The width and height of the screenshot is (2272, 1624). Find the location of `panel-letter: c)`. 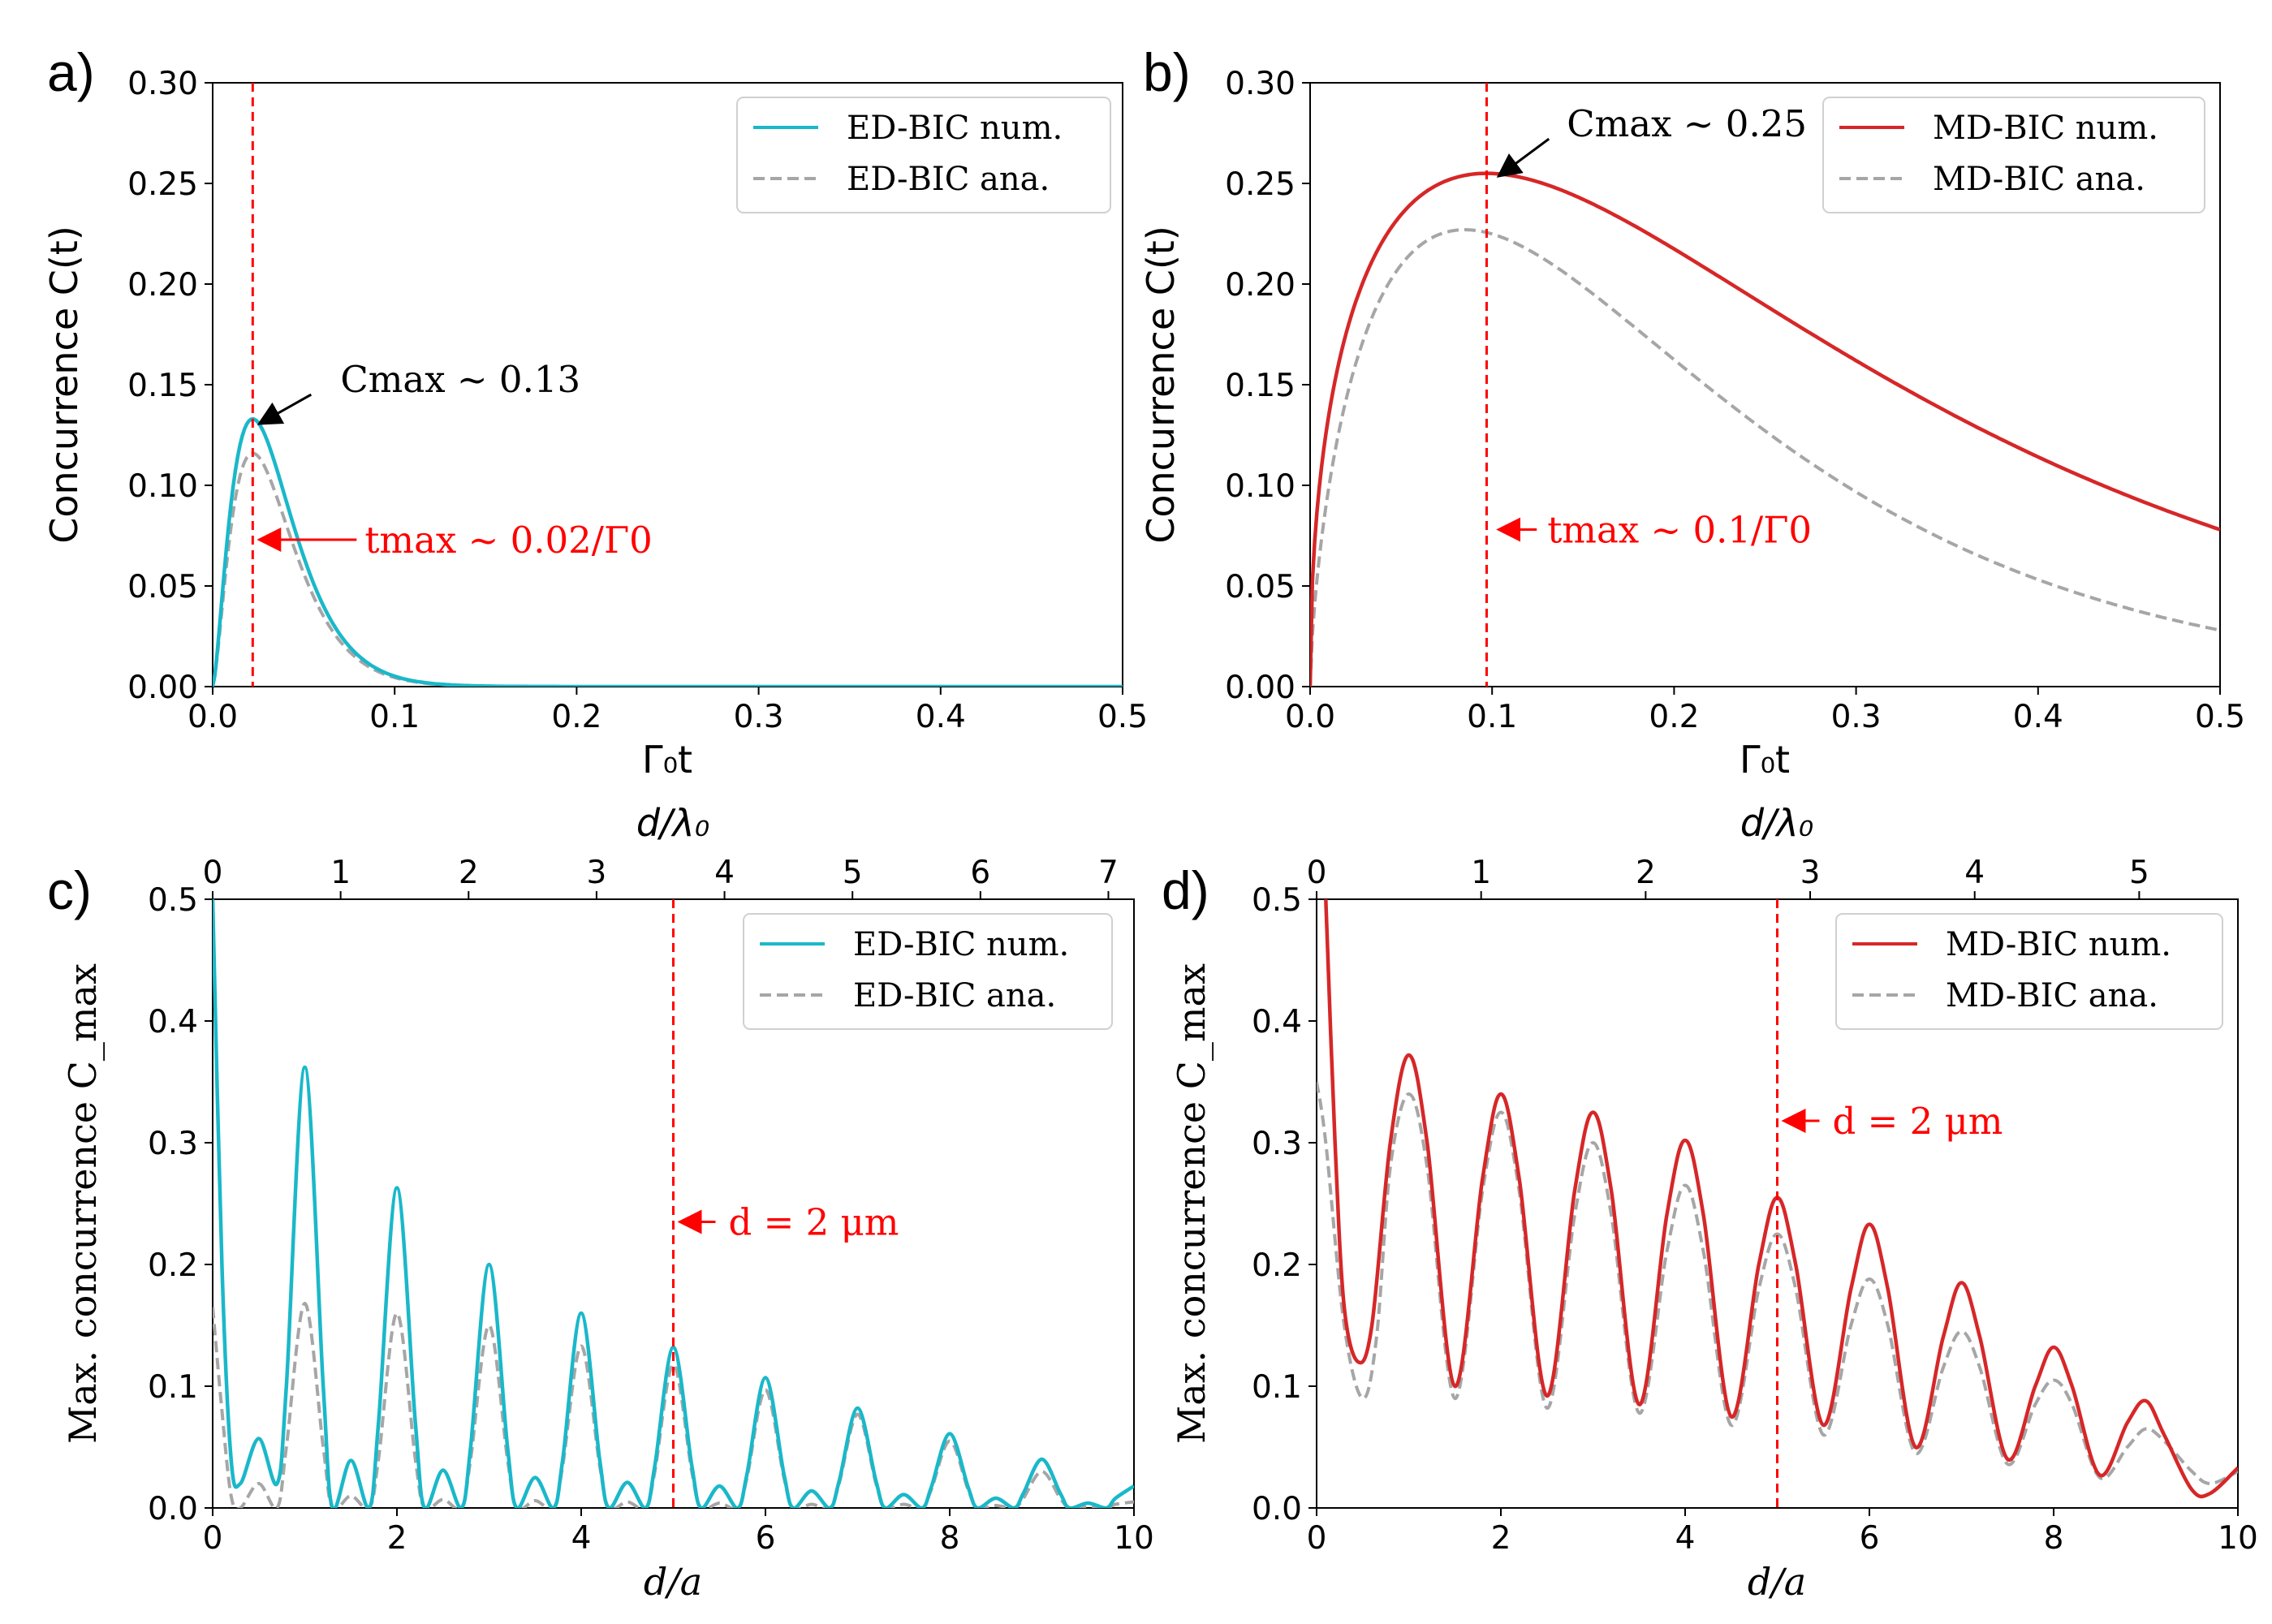

panel-letter: c) is located at coordinates (69, 890).